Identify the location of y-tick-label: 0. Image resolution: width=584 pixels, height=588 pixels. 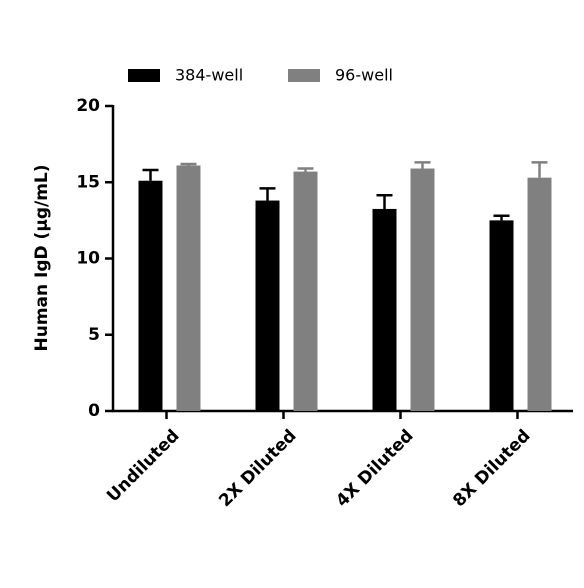
(94, 411).